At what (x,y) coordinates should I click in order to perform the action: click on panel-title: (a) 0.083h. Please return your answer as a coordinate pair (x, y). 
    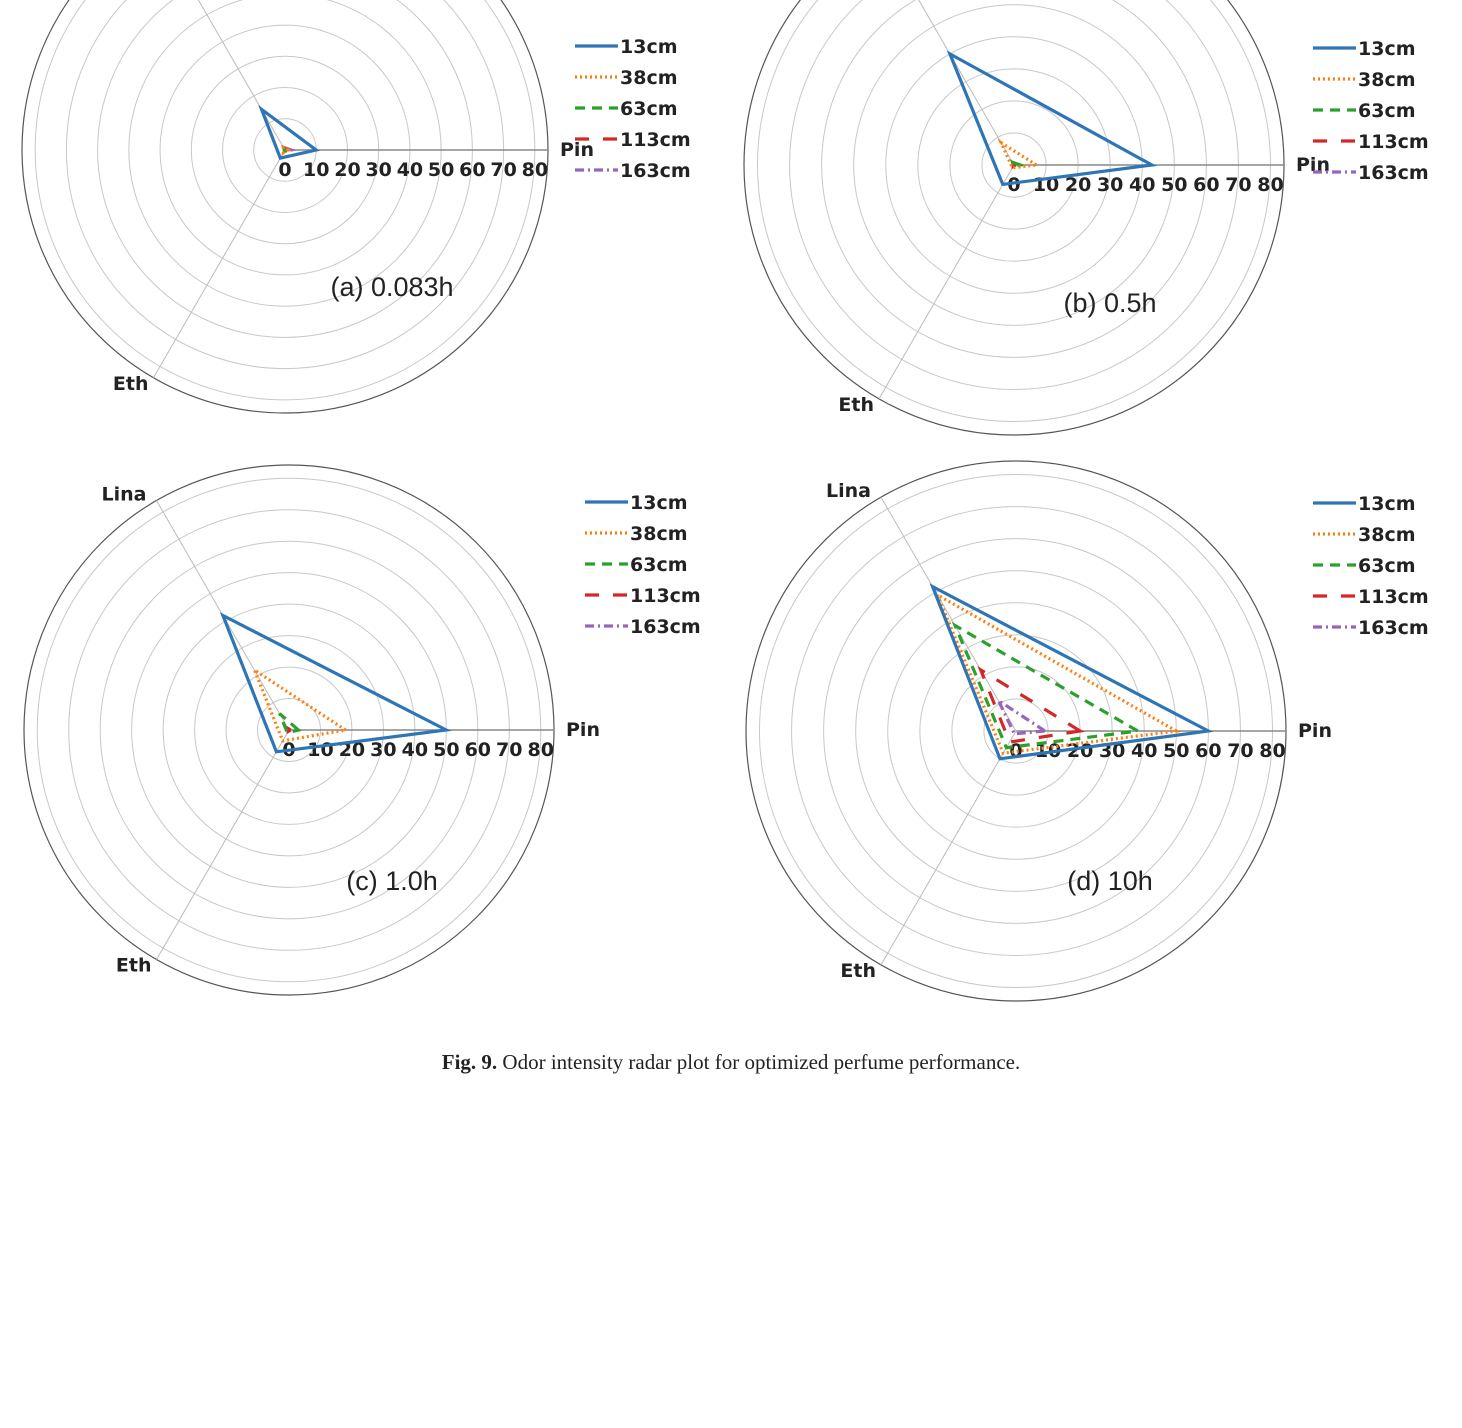
    Looking at the image, I should click on (391, 287).